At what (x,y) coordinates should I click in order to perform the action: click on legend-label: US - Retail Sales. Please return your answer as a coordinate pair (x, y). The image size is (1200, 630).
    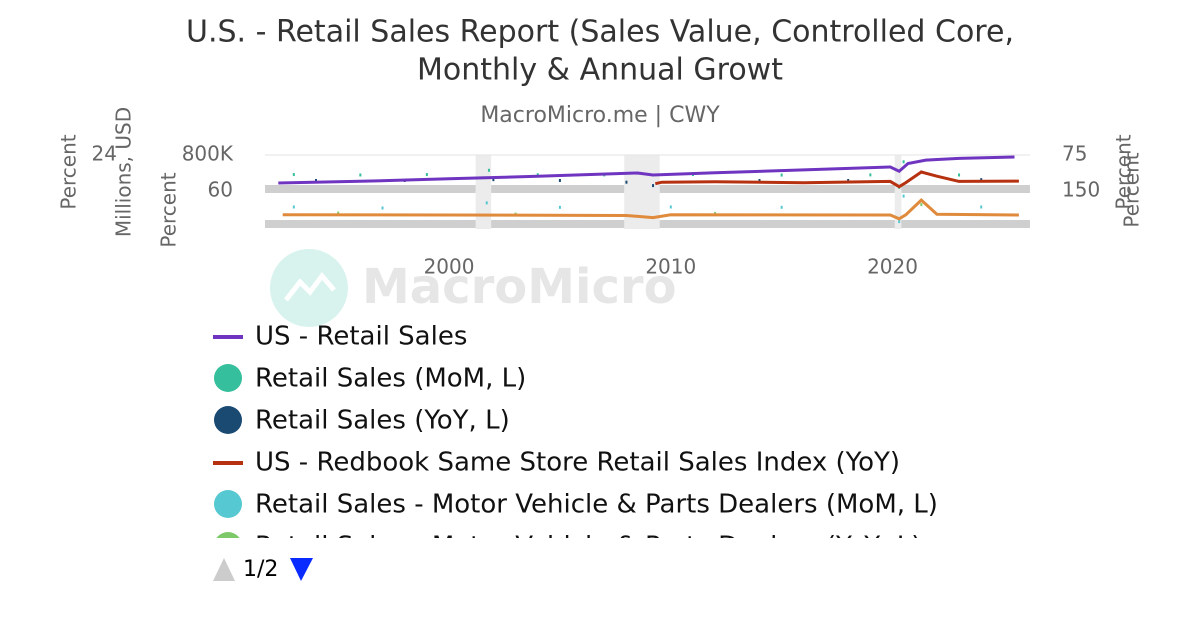
    Looking at the image, I should click on (361, 337).